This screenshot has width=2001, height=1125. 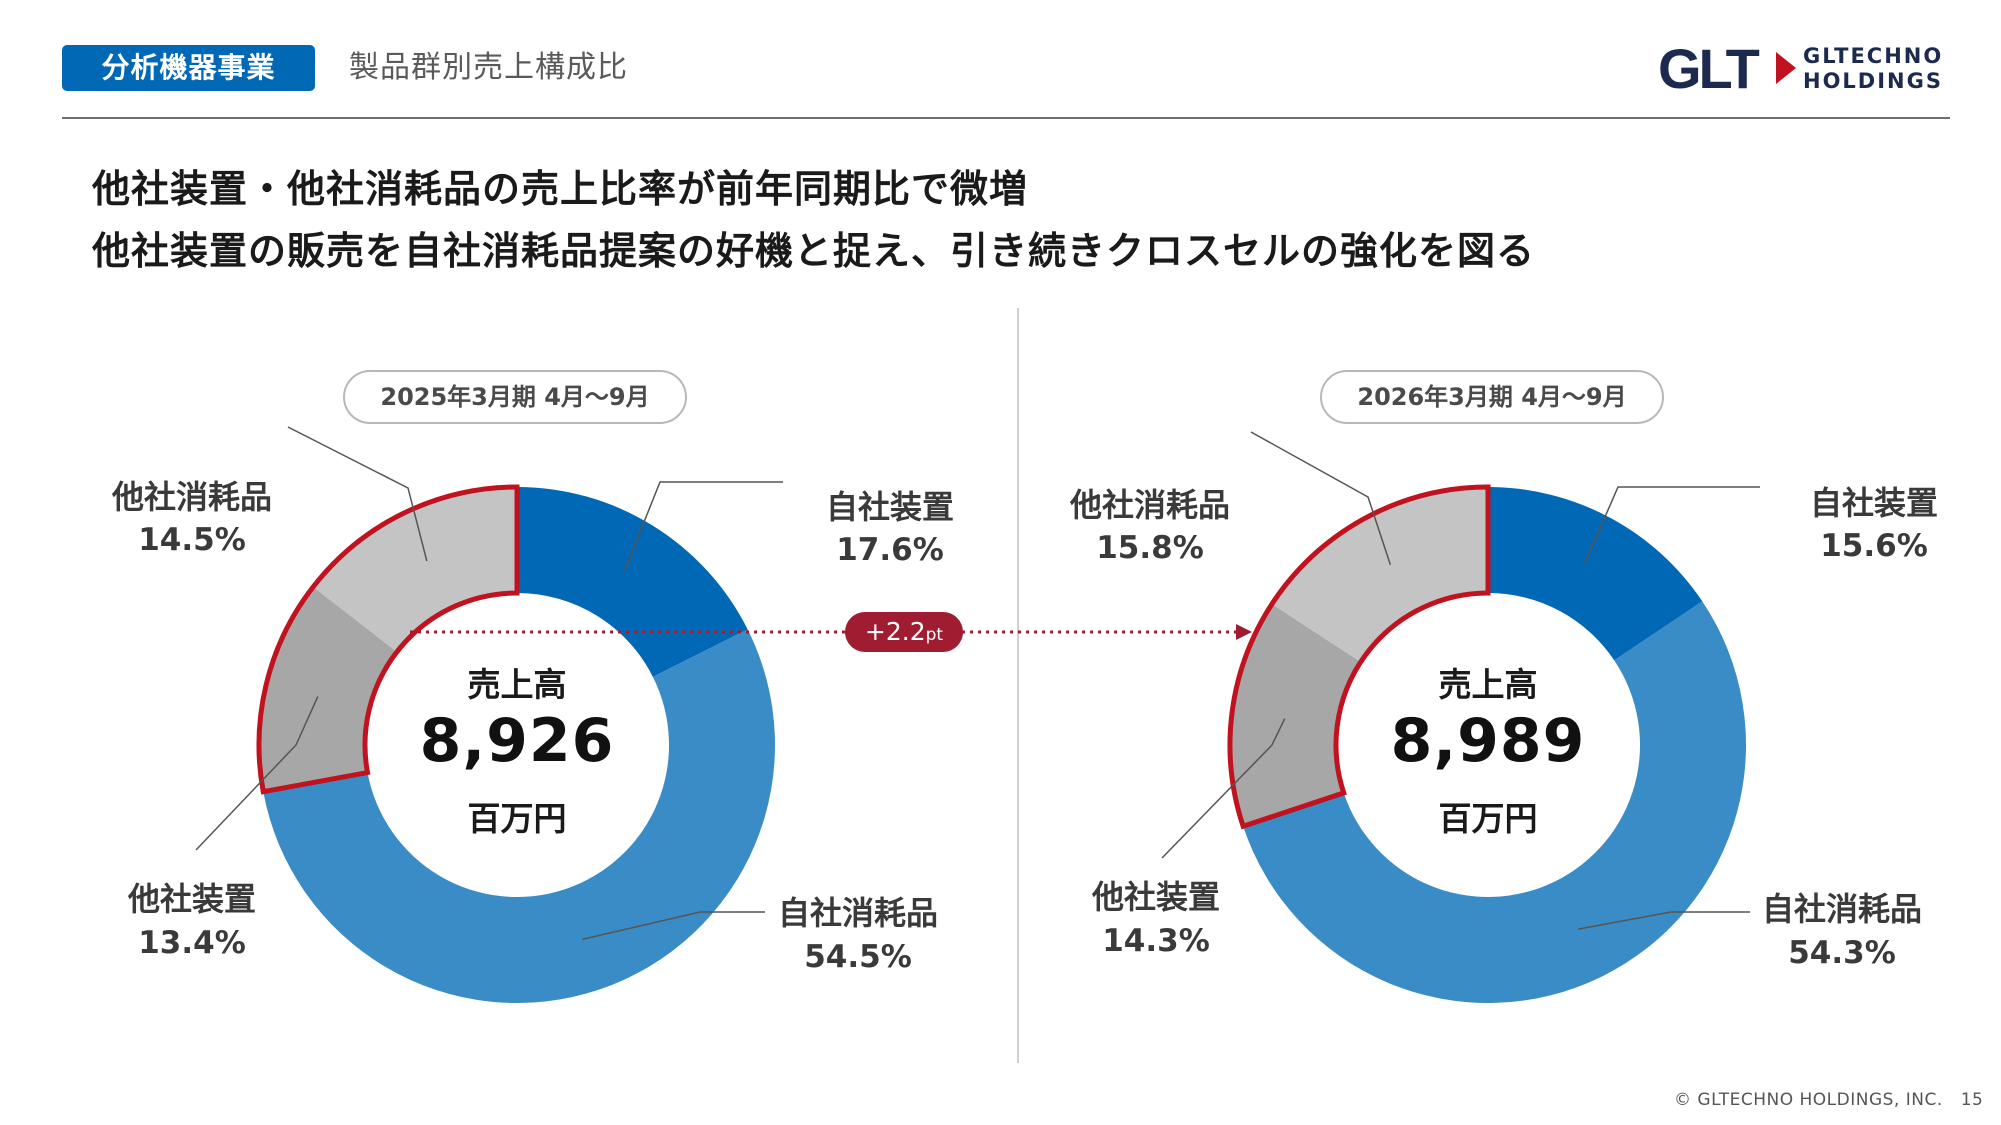 What do you see at coordinates (1149, 505) in the screenshot?
I see `slice-label-other-consumables-current: 他社消耗品` at bounding box center [1149, 505].